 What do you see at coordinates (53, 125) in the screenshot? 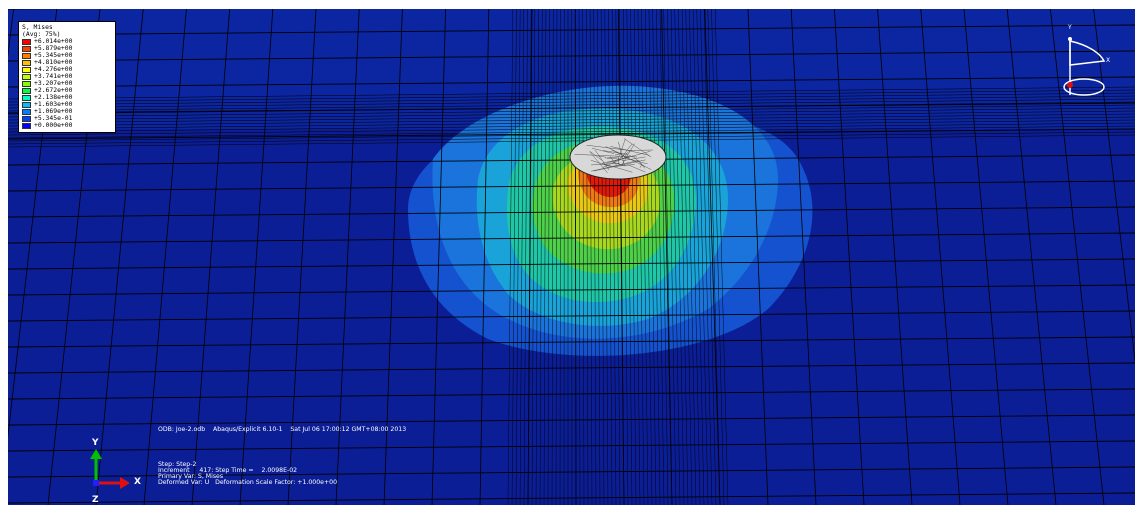
I see `legend-value: +0.000e+00` at bounding box center [53, 125].